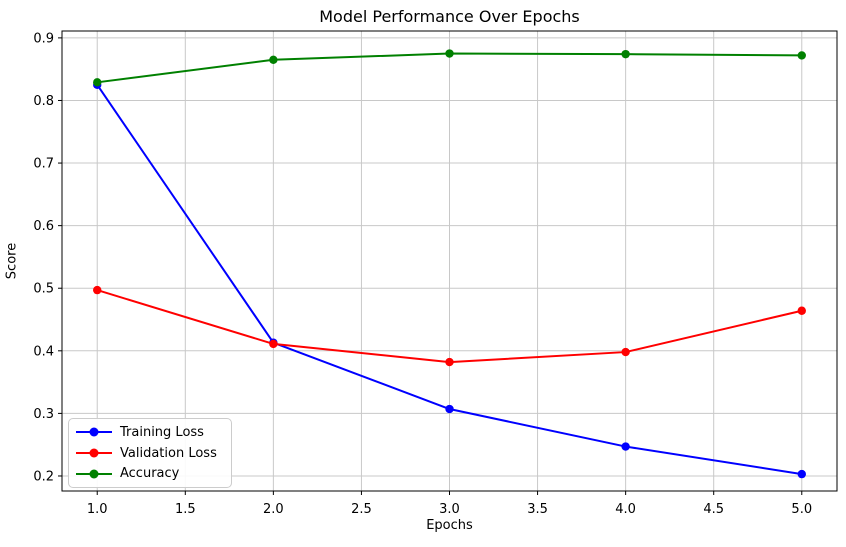  Describe the element at coordinates (43, 226) in the screenshot. I see `y-tick-label: 0.6` at that location.